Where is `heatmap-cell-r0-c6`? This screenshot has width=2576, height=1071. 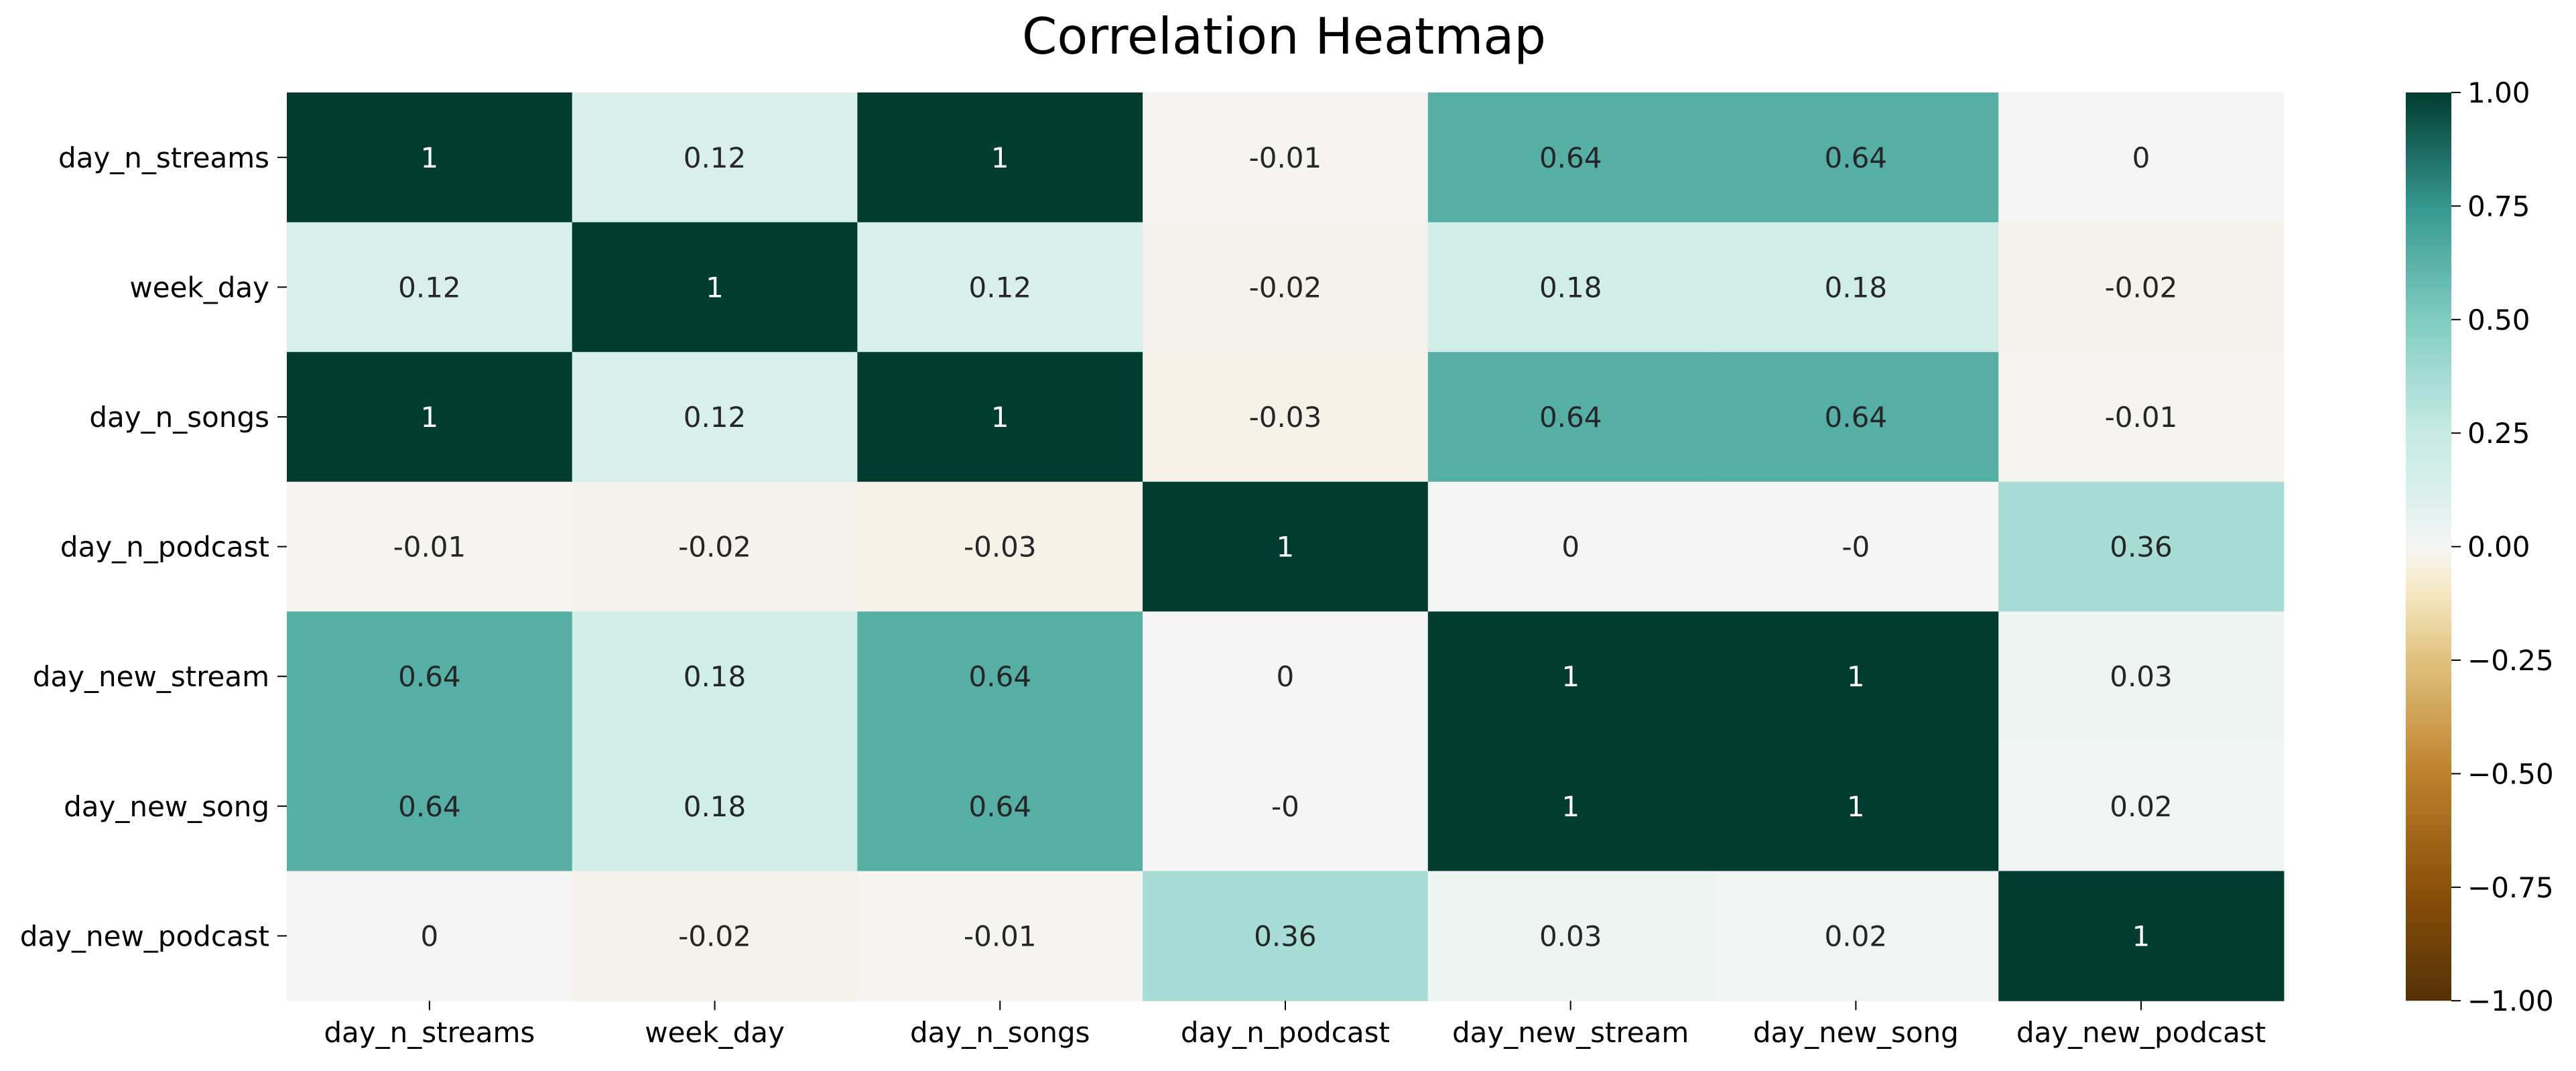 heatmap-cell-r0-c6 is located at coordinates (2141, 157).